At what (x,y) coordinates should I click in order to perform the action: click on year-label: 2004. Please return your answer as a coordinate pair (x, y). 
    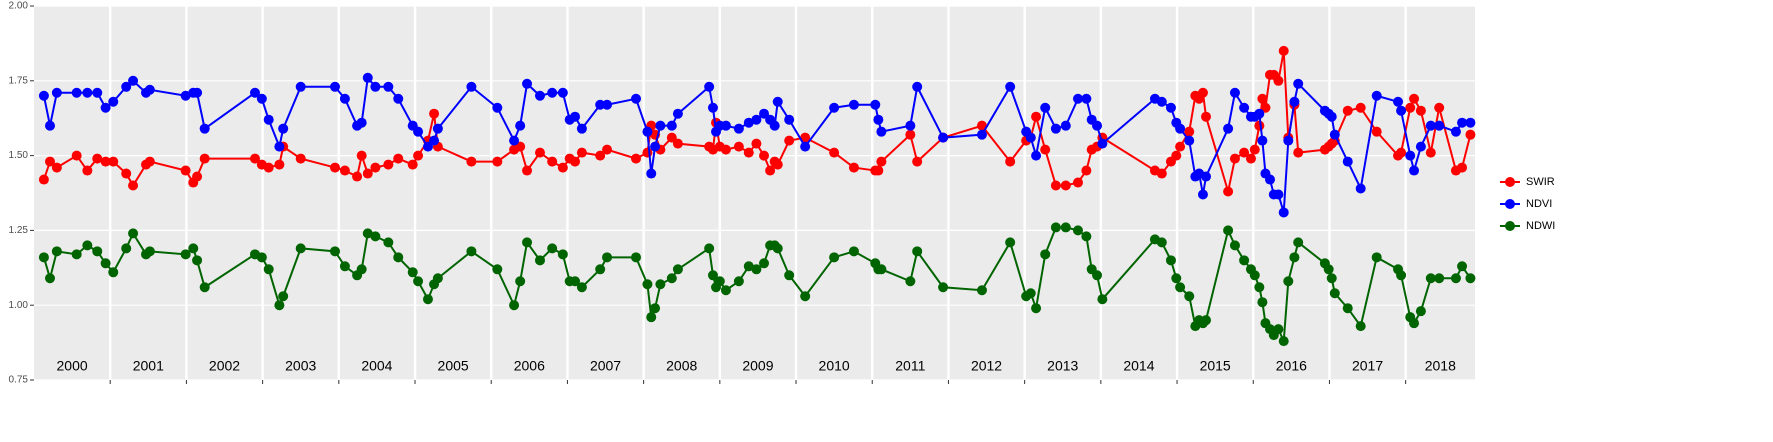
    Looking at the image, I should click on (376, 366).